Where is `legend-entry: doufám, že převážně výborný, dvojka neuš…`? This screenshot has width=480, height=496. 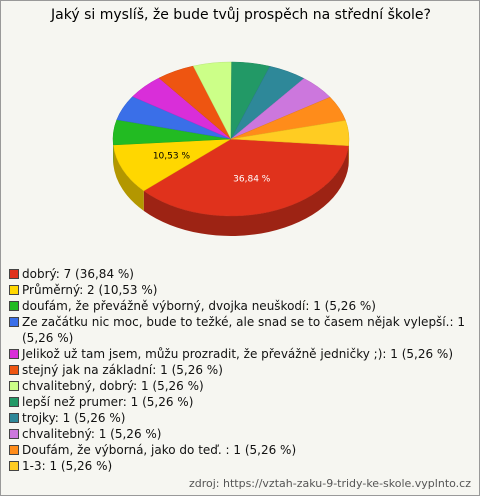 legend-entry: doufám, že převážně výborný, dvojka neuš… is located at coordinates (239, 306).